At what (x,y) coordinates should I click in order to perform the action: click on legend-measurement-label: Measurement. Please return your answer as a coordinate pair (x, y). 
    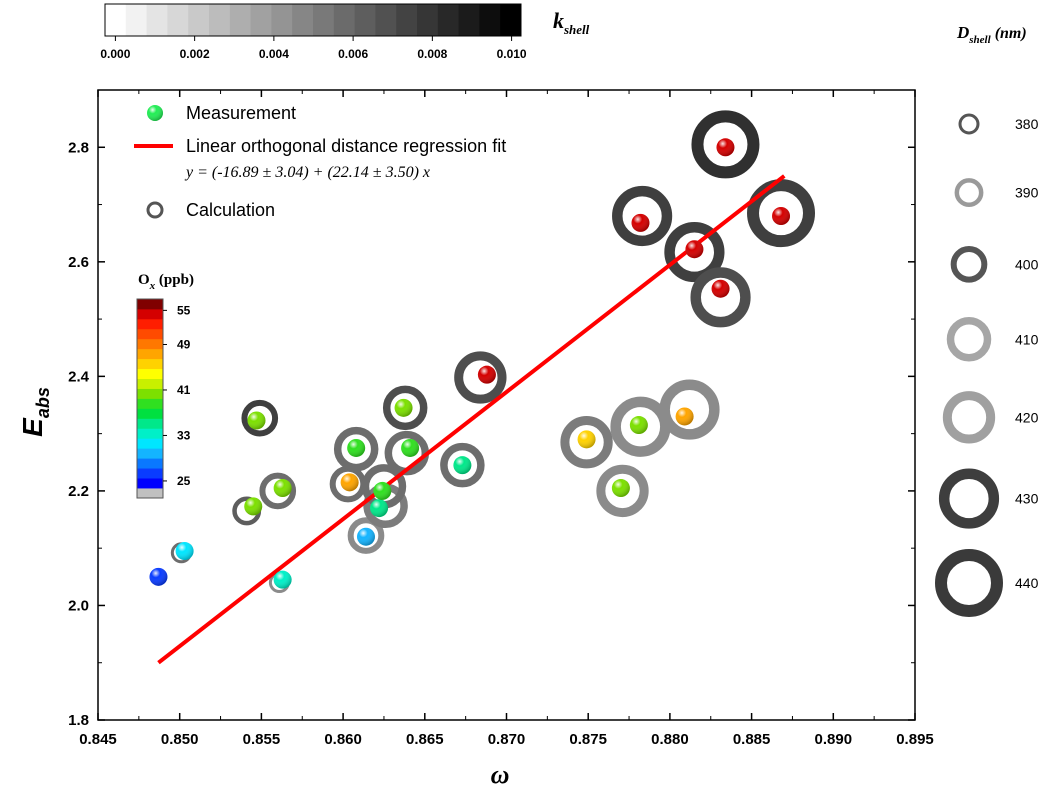
    Looking at the image, I should click on (241, 113).